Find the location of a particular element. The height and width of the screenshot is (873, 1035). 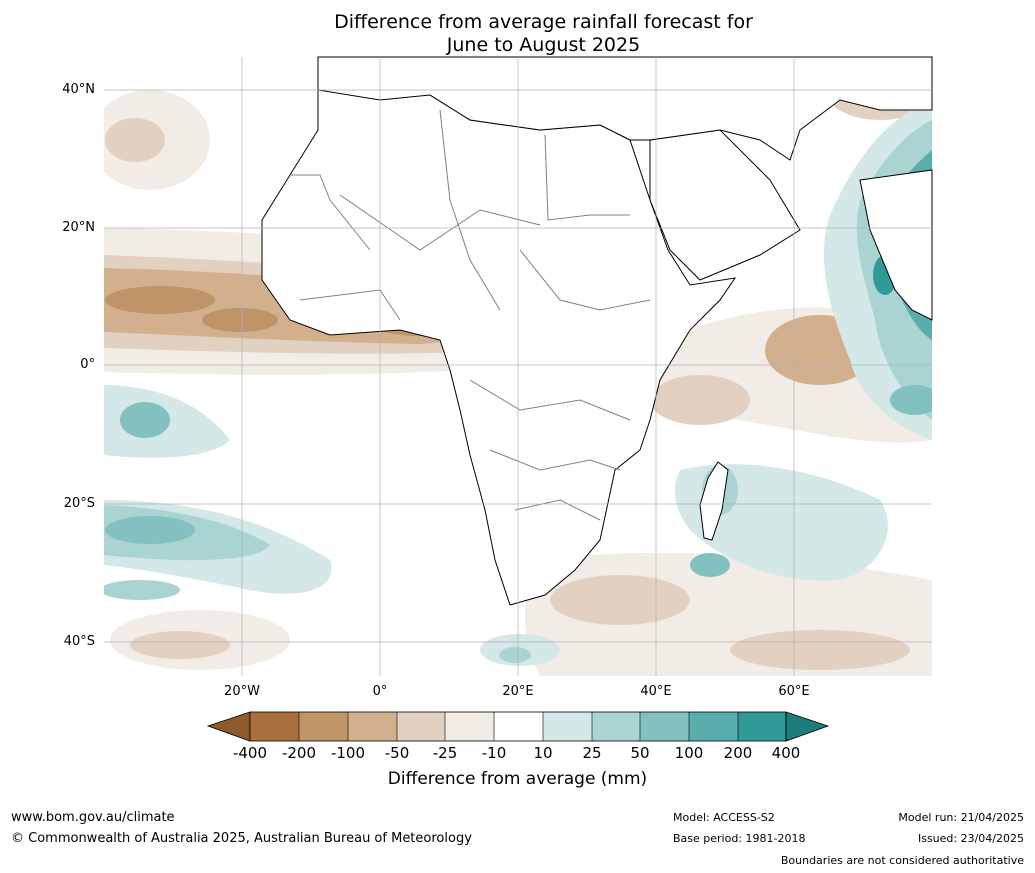

colorbar-title: Difference from average (mm) is located at coordinates (517, 779).